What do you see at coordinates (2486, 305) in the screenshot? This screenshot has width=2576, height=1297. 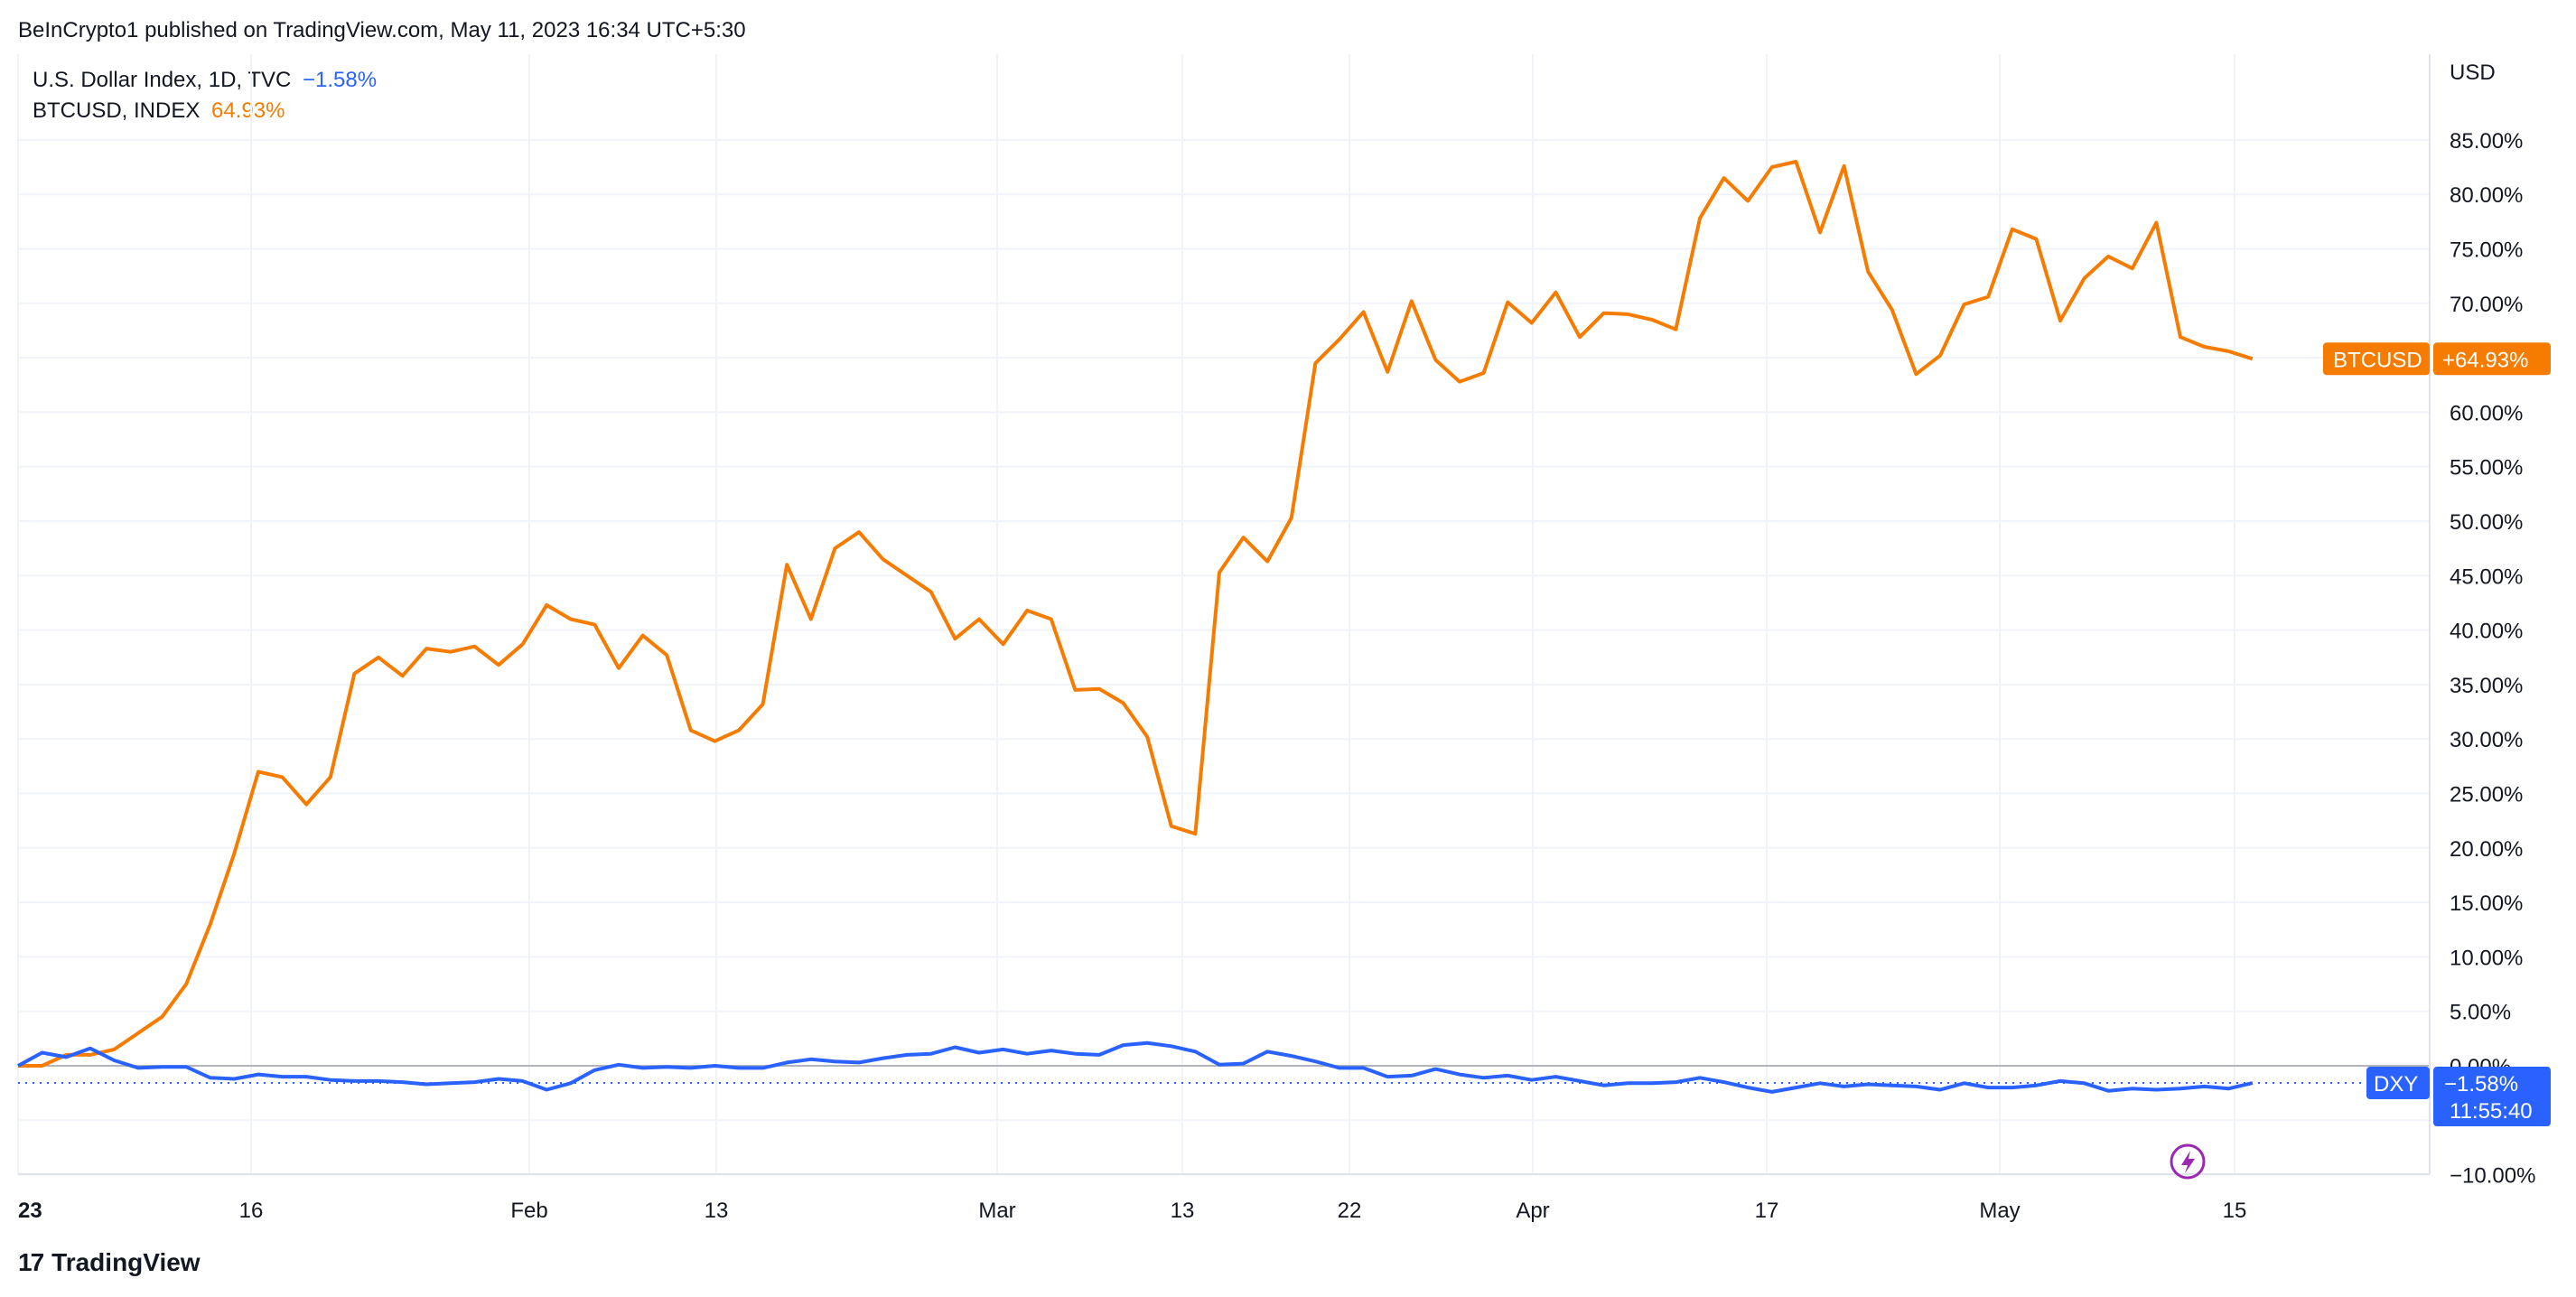 I see `y-tick-label: 70.00%` at bounding box center [2486, 305].